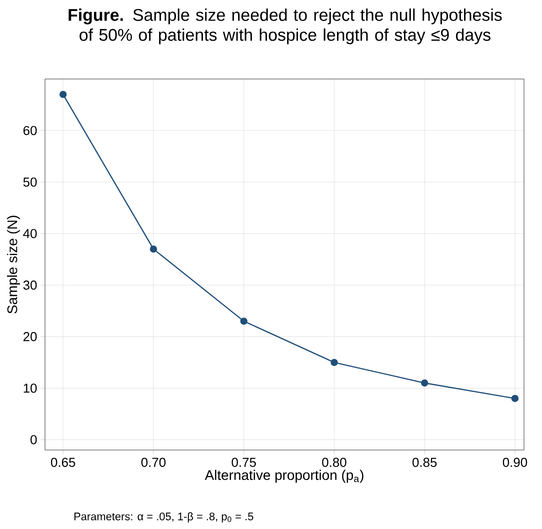 The height and width of the screenshot is (529, 542). I want to click on y-tick-label: 50, so click(30, 182).